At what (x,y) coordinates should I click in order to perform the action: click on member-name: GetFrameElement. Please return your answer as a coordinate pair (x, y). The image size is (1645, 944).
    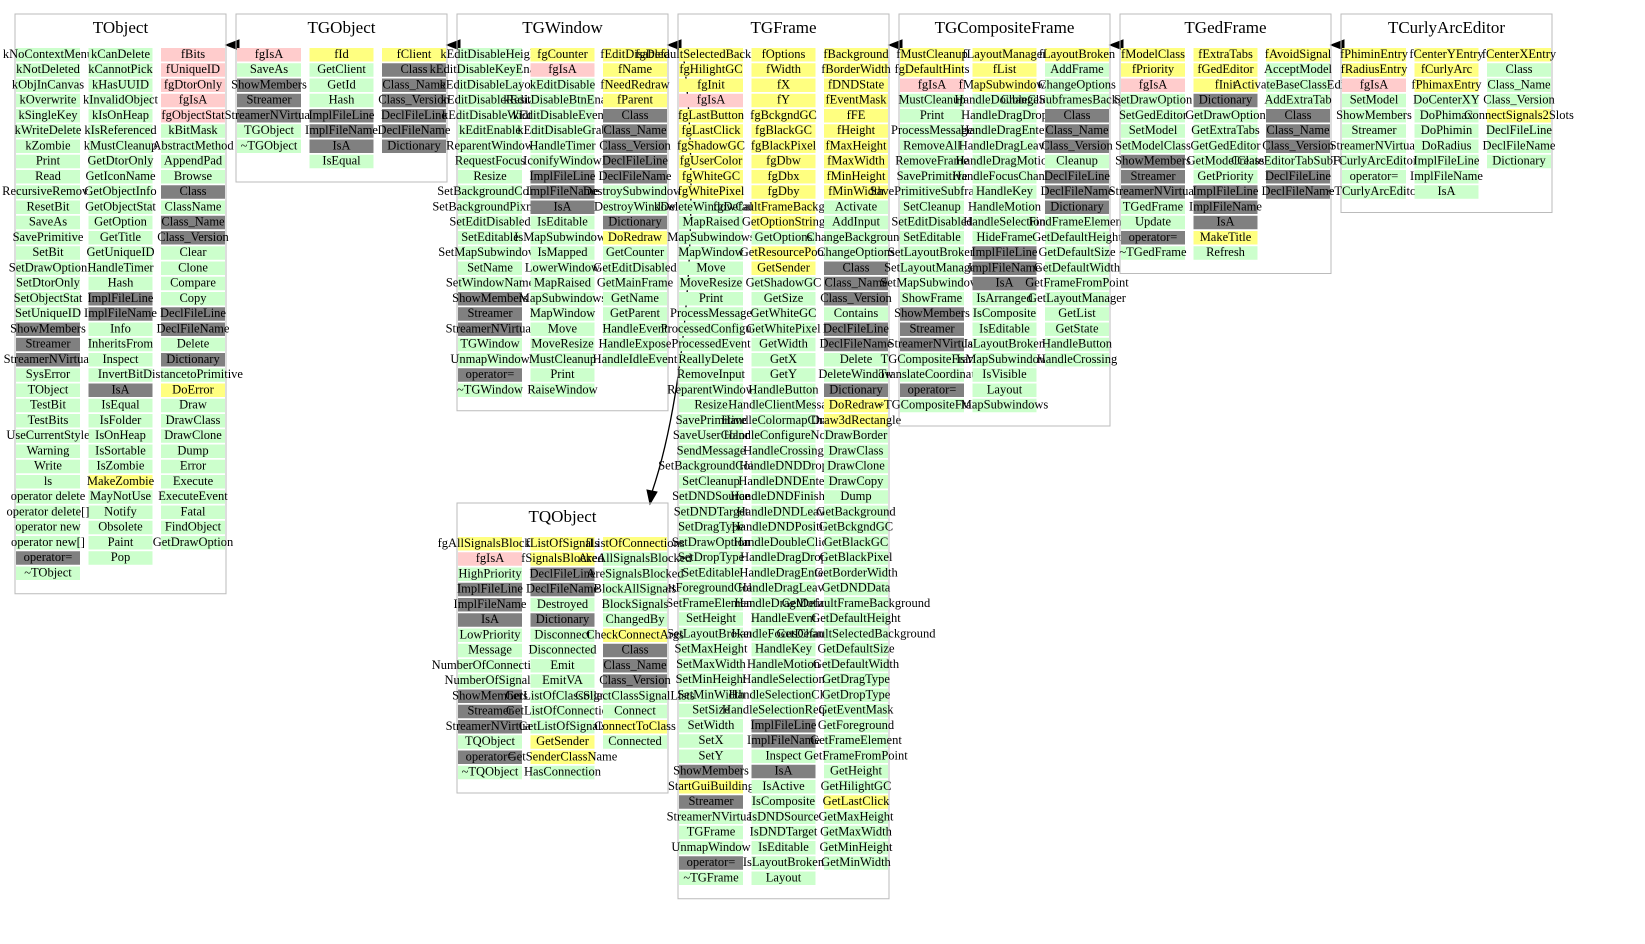
    Looking at the image, I should click on (856, 740).